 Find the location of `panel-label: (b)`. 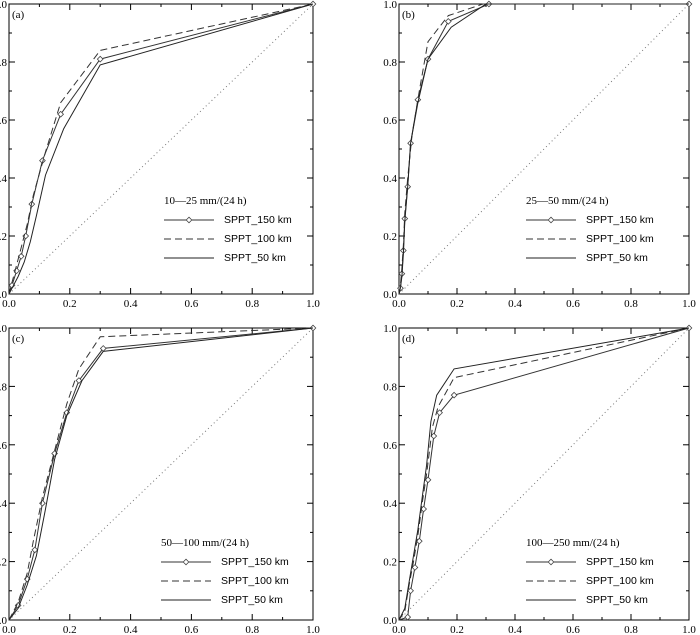

panel-label: (b) is located at coordinates (408, 15).